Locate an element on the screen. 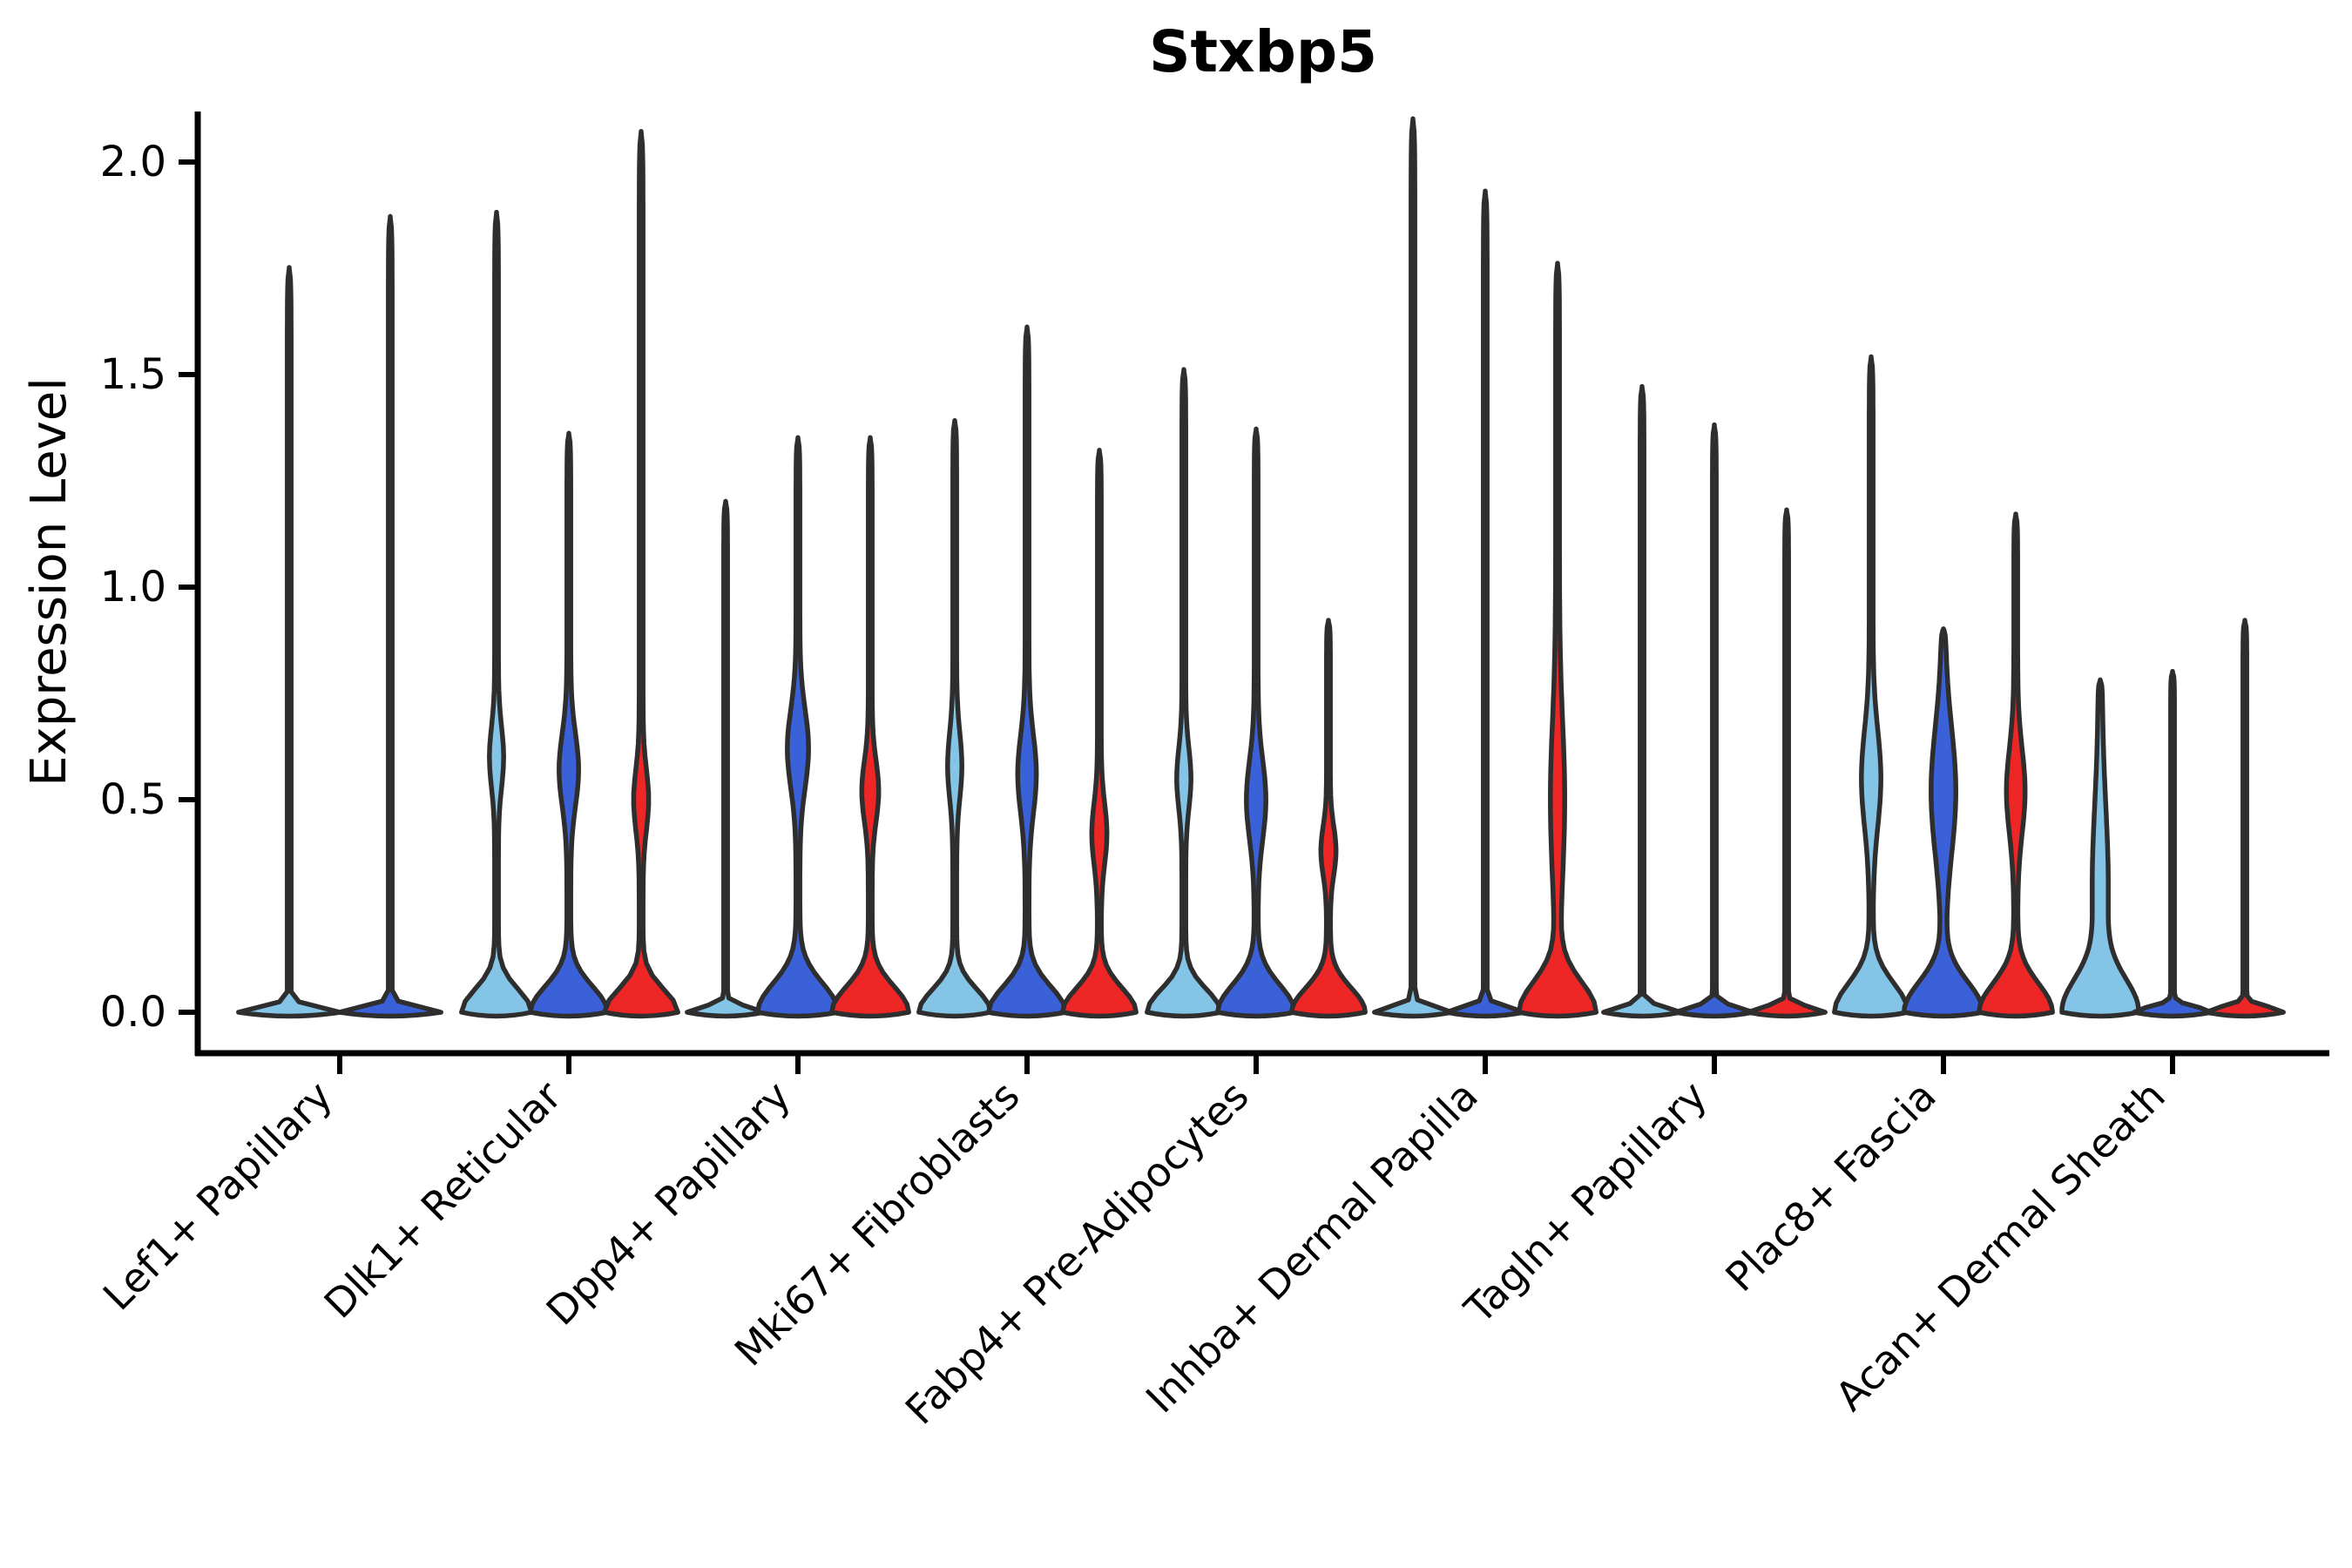 The height and width of the screenshot is (1568, 2352). x-tick-label: Dlk1+ Reticular is located at coordinates (443, 1200).